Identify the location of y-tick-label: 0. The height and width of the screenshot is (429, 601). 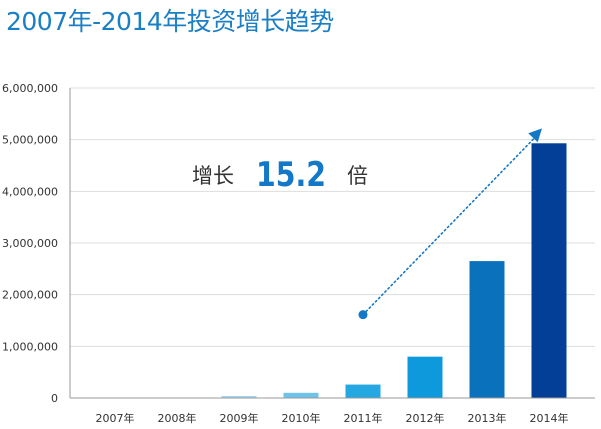
(54, 398).